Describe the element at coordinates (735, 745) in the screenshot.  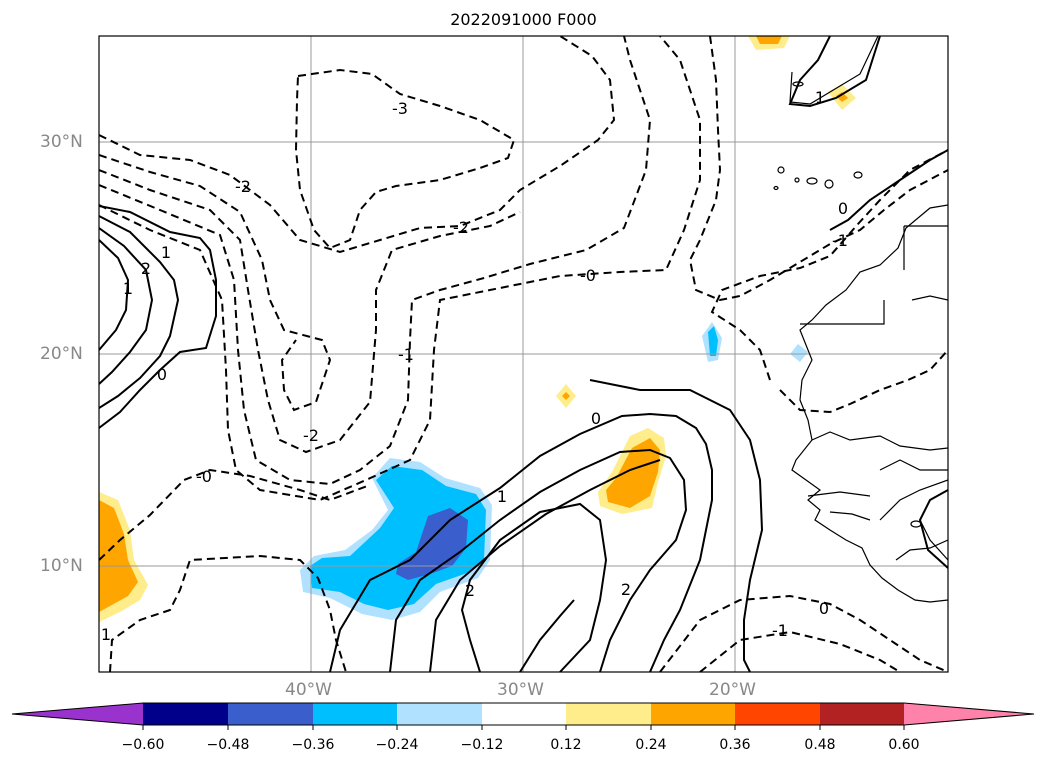
I see `colorbar-tick-label: 0.36` at that location.